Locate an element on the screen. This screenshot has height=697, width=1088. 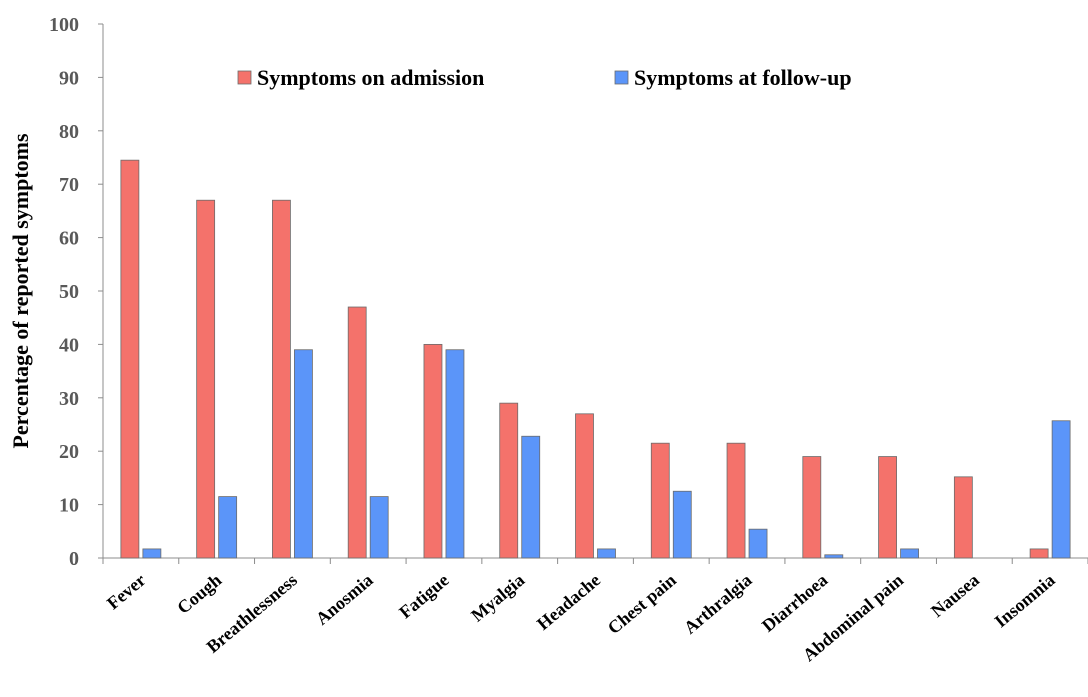
y-tick-labels: 0 10 20 30 40 50 60 70 80 90 100 is located at coordinates (64, 292).